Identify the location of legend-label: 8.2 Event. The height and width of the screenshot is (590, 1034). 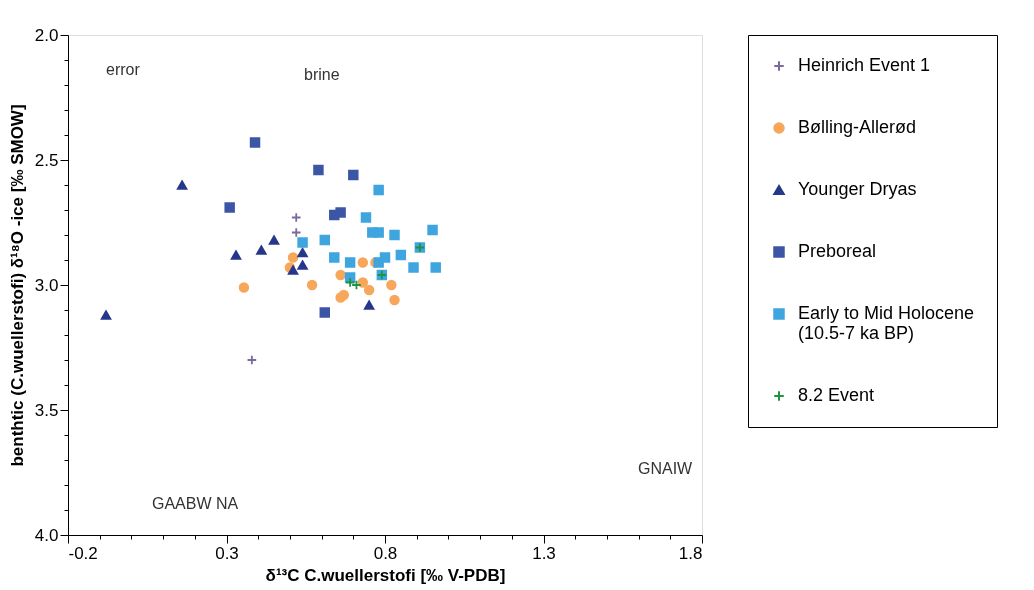
(836, 395).